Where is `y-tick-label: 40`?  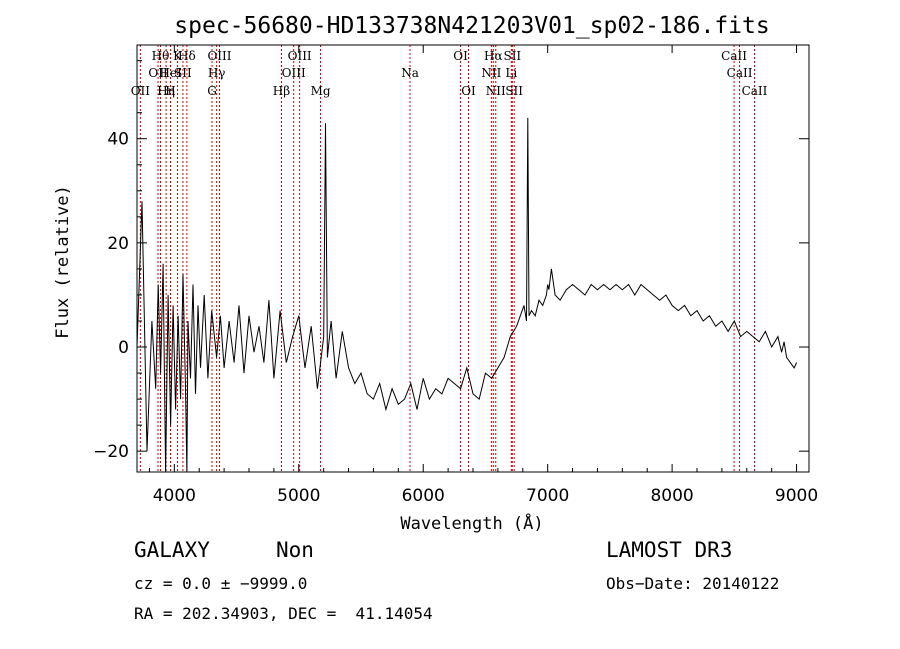 y-tick-label: 40 is located at coordinates (118, 140).